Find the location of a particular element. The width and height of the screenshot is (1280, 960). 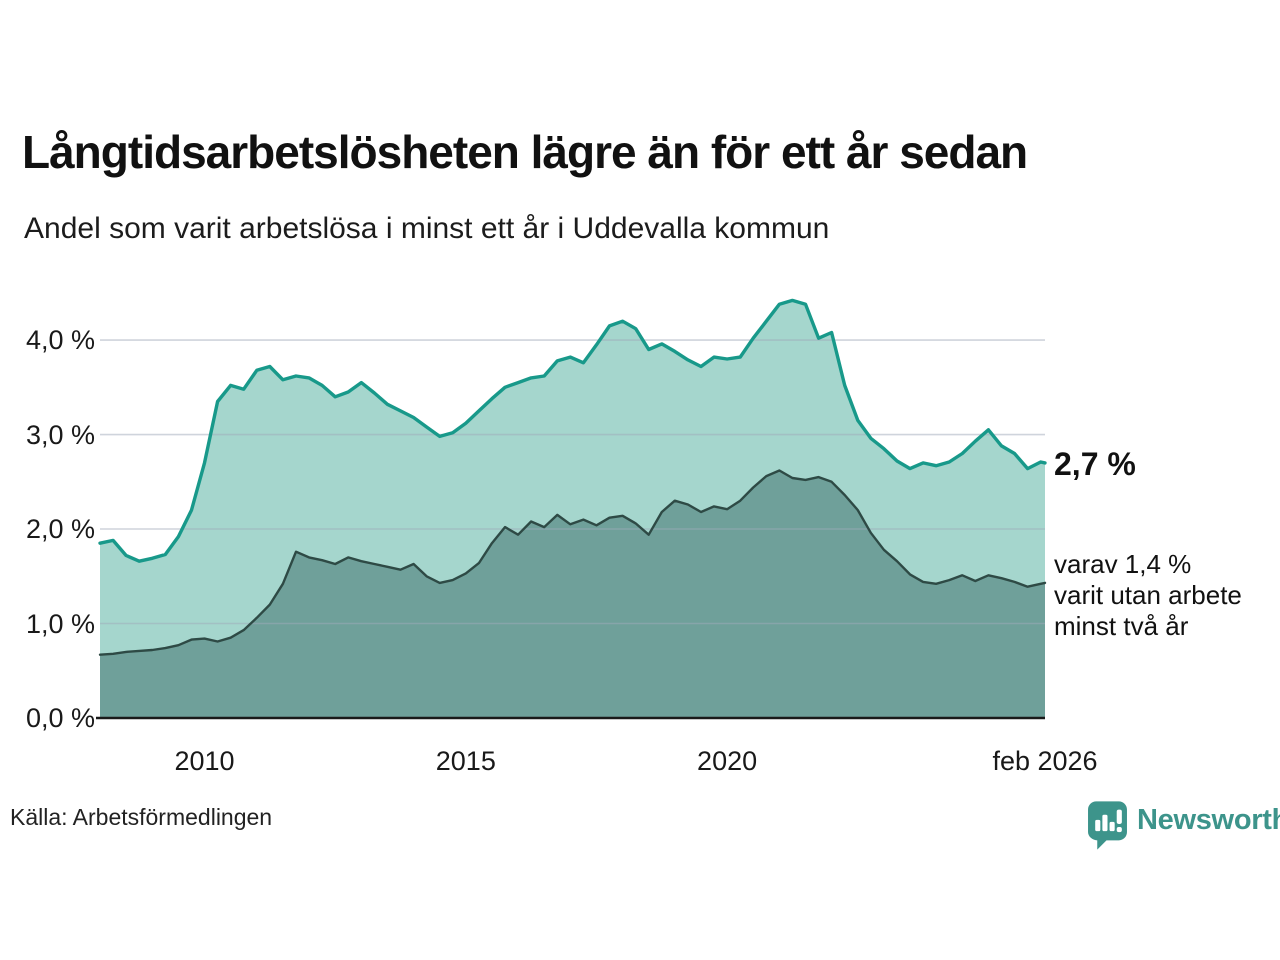

newsworthy-icon is located at coordinates (1107, 825).